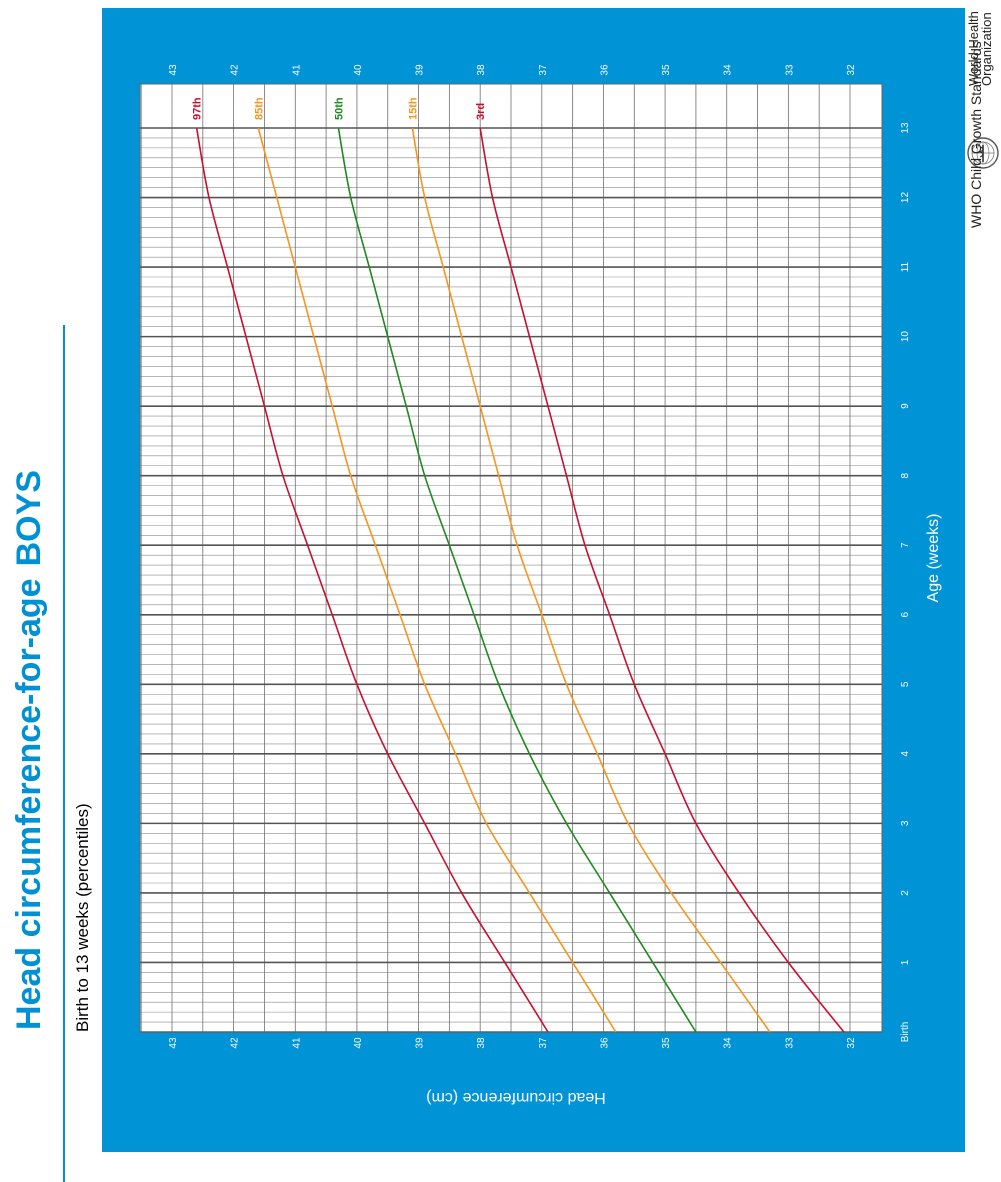  Describe the element at coordinates (905, 684) in the screenshot. I see `x-tick-label: 5` at that location.